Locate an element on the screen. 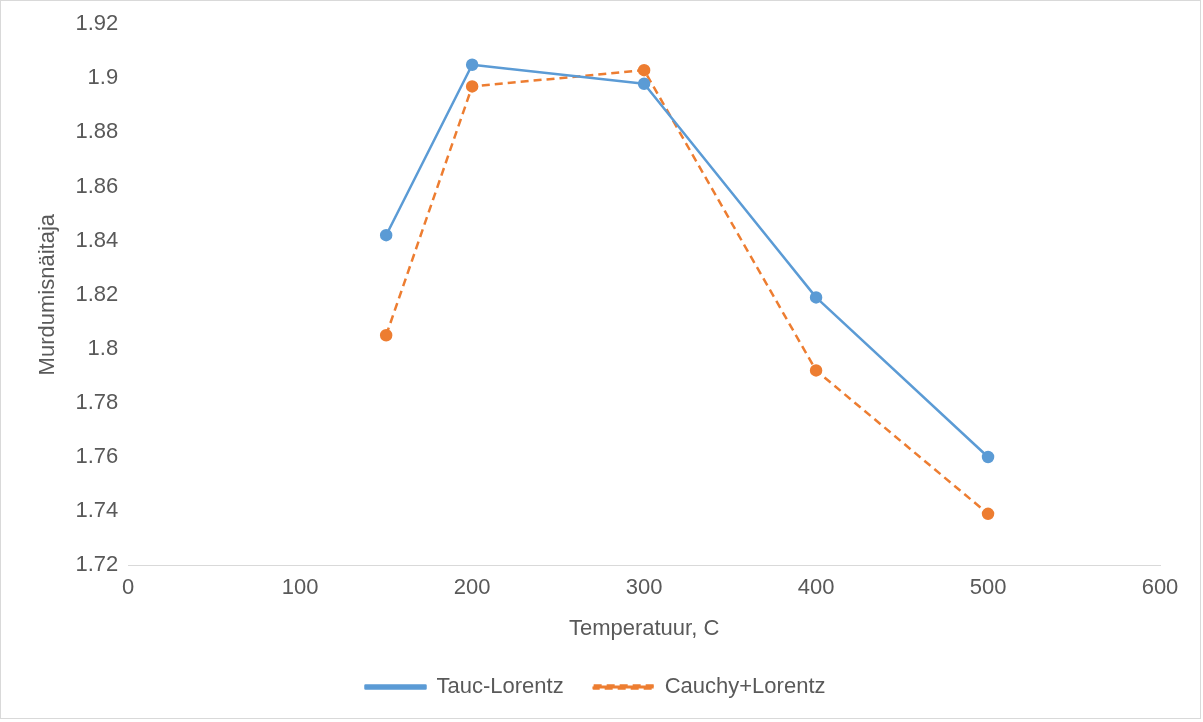 This screenshot has width=1203, height=722. y-tick-label: 1.8 is located at coordinates (103, 347).